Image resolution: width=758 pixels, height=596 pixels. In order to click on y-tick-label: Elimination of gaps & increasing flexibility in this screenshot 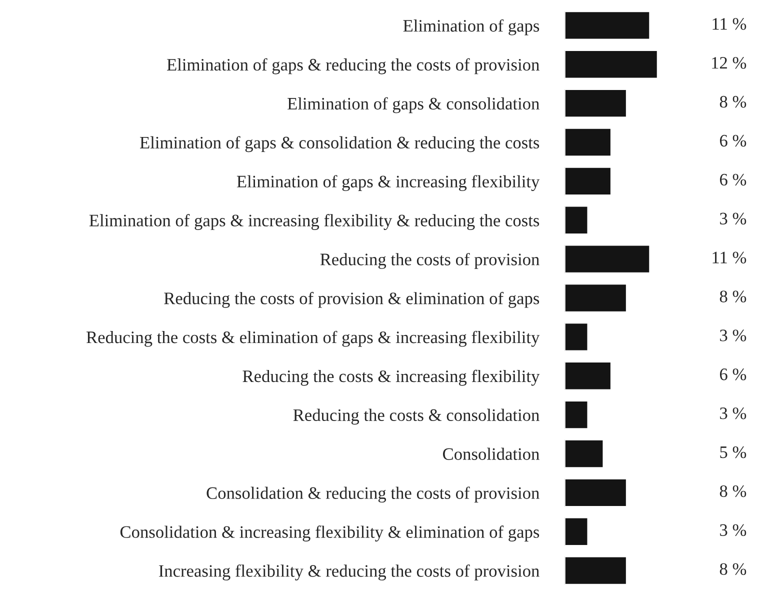, I will do `click(388, 183)`.